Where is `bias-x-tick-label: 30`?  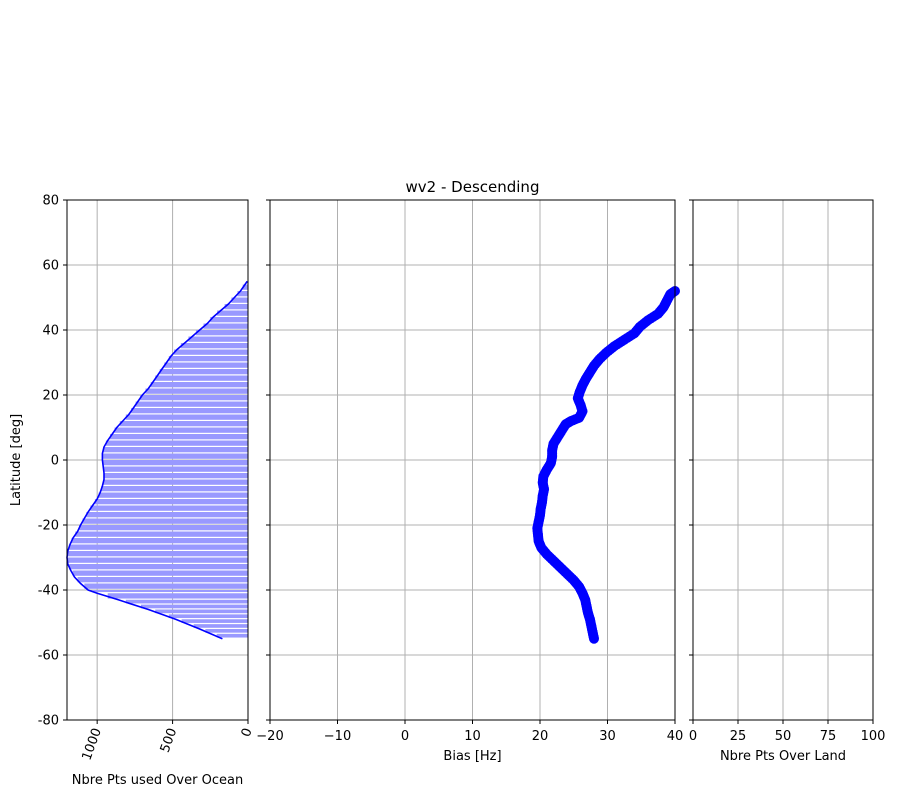 bias-x-tick-label: 30 is located at coordinates (607, 736).